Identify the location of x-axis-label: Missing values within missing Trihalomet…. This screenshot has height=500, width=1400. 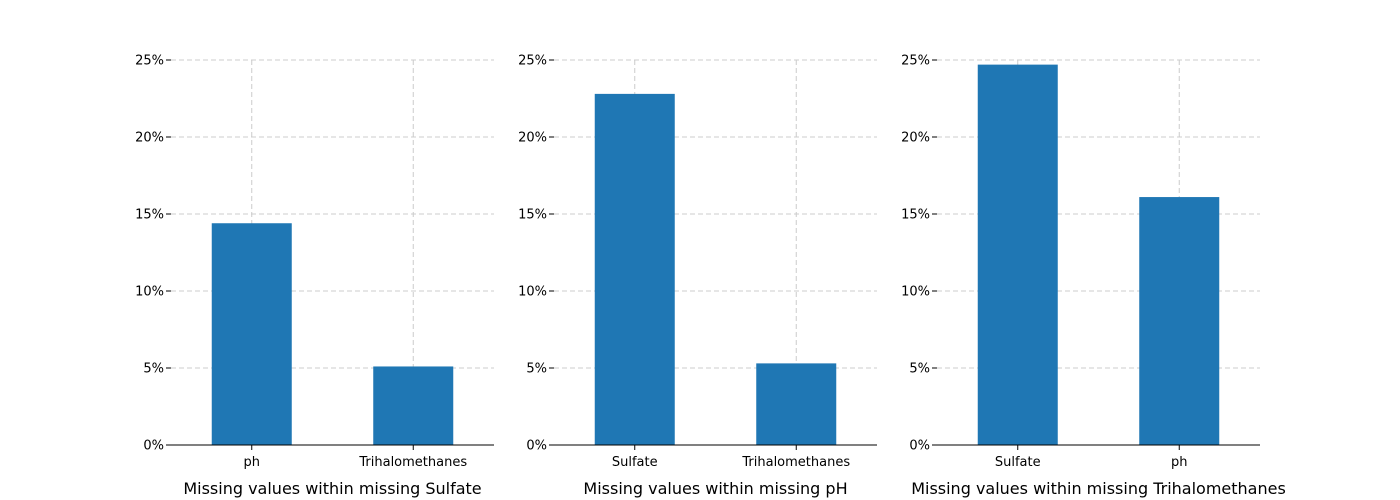
(1098, 488).